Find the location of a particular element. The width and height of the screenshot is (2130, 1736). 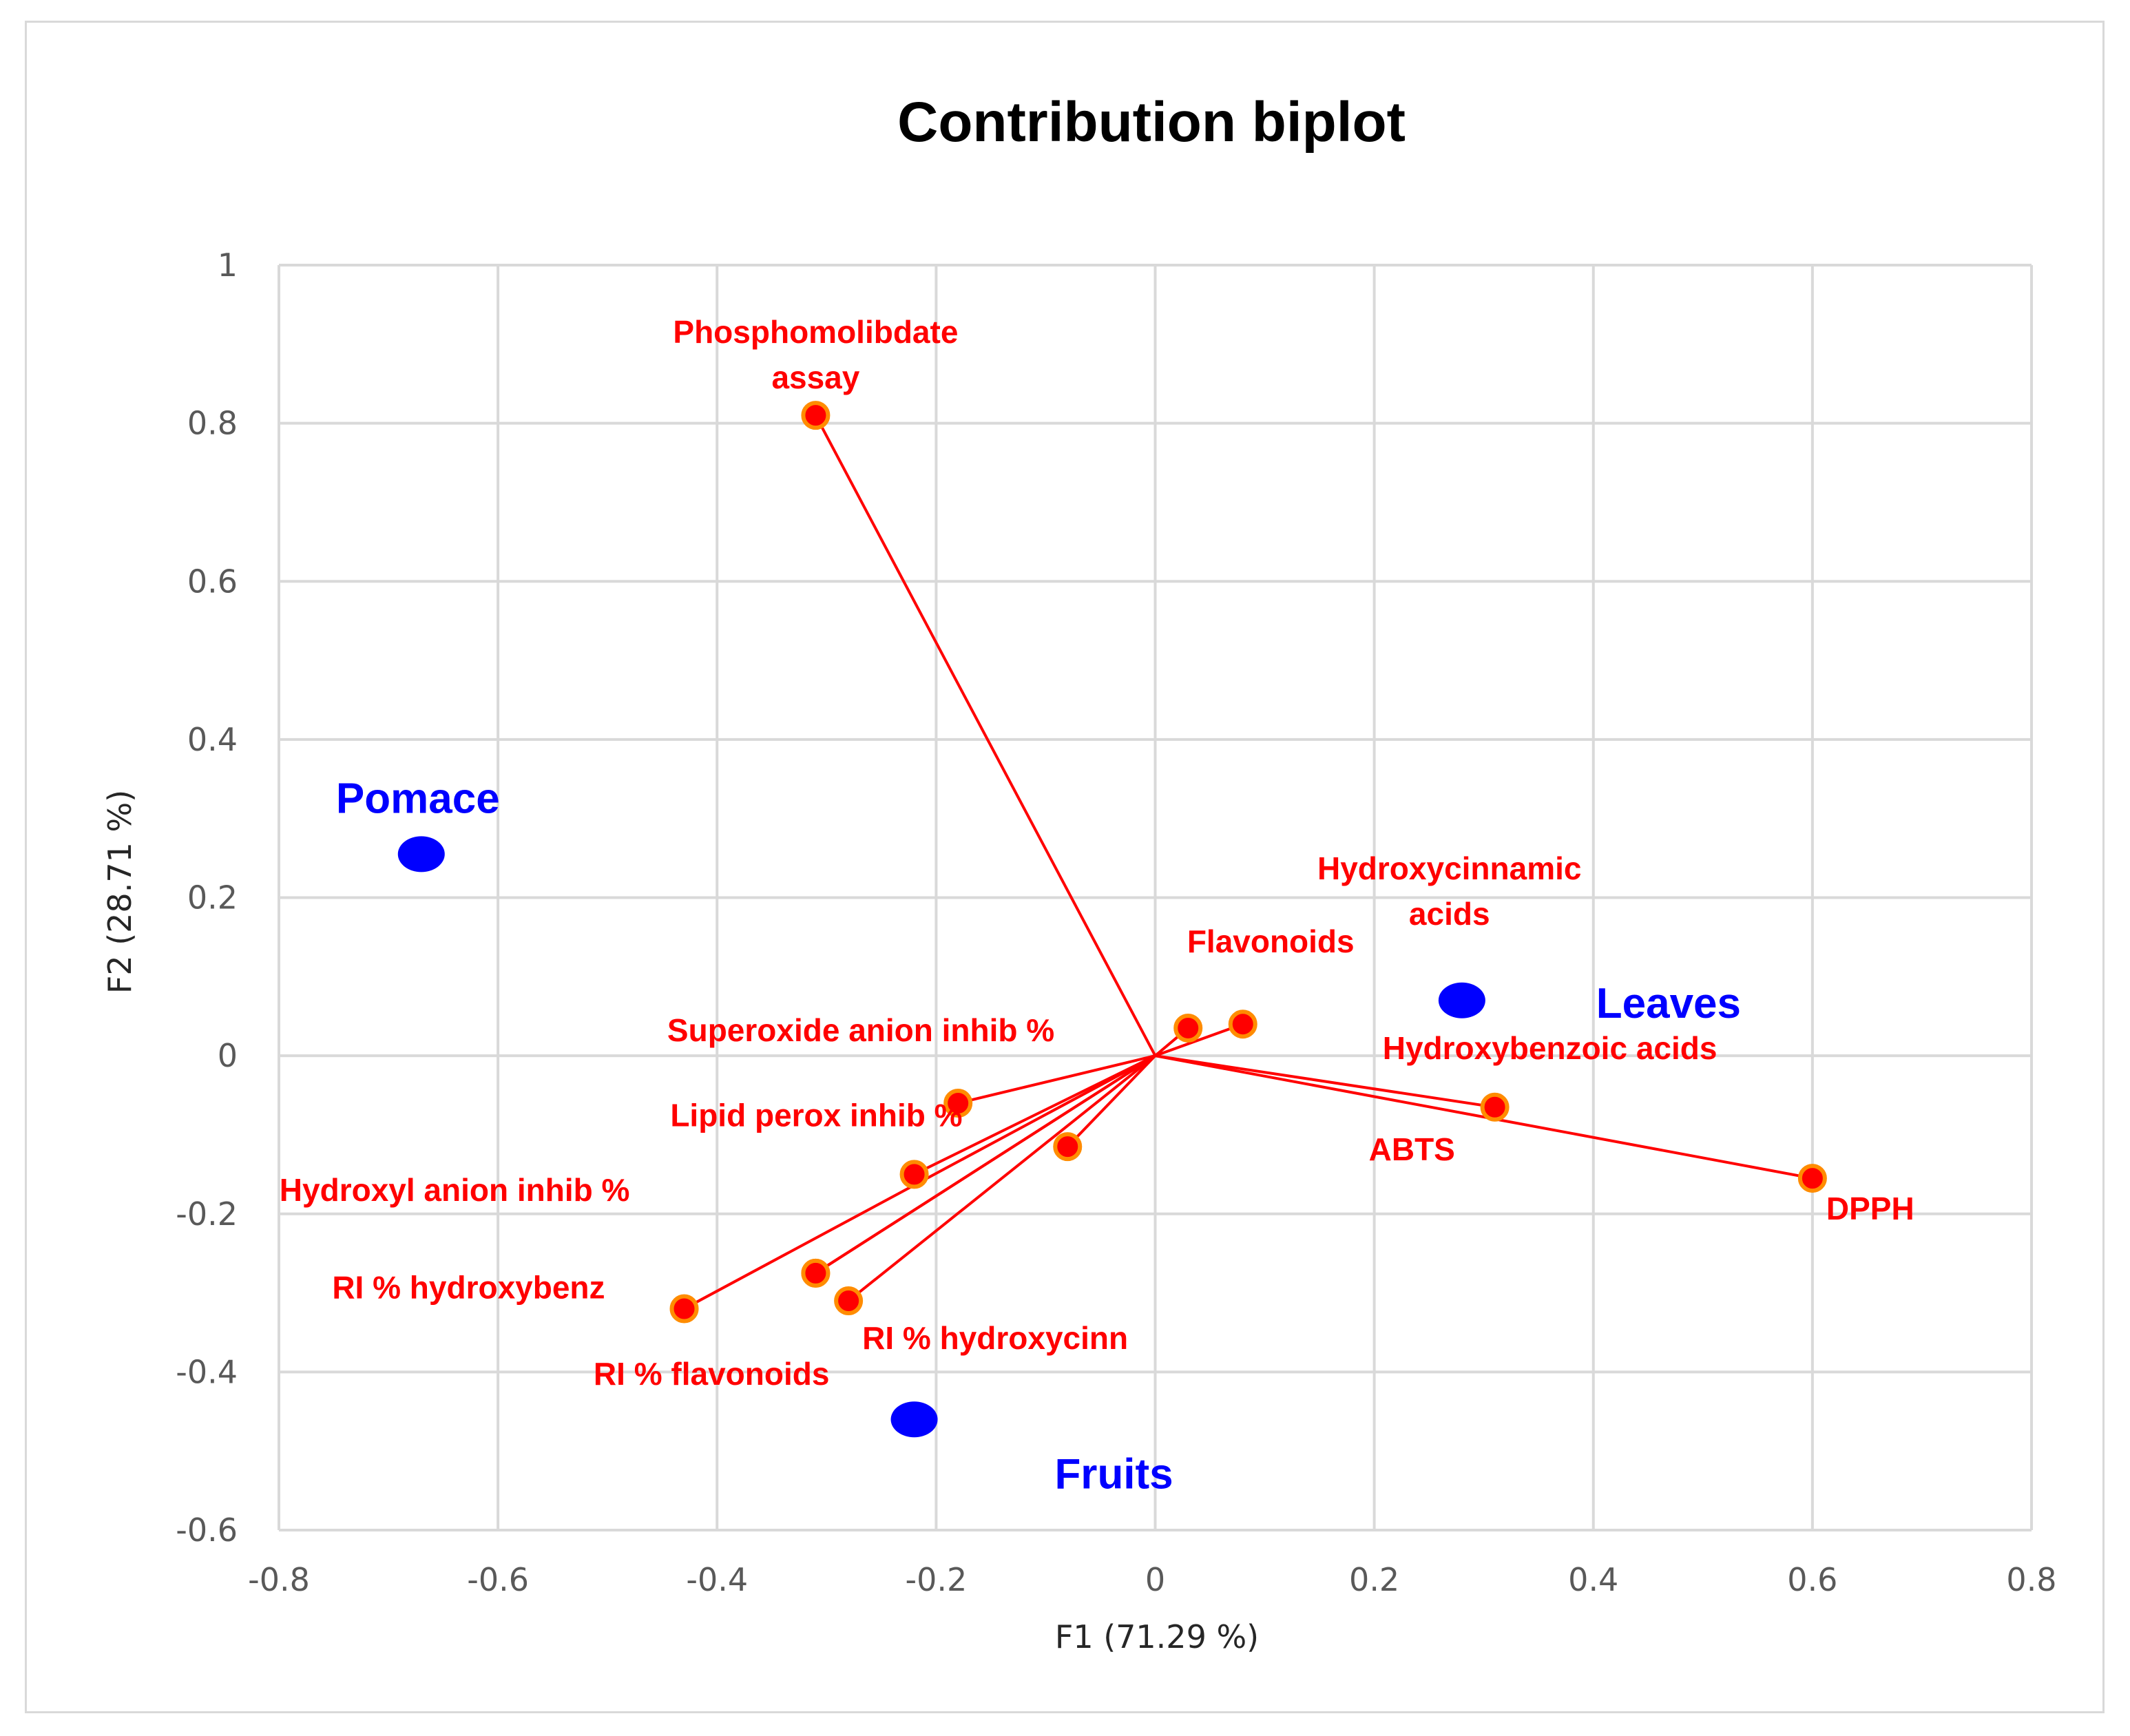

x-tick-label: 0.2 is located at coordinates (1374, 1579).